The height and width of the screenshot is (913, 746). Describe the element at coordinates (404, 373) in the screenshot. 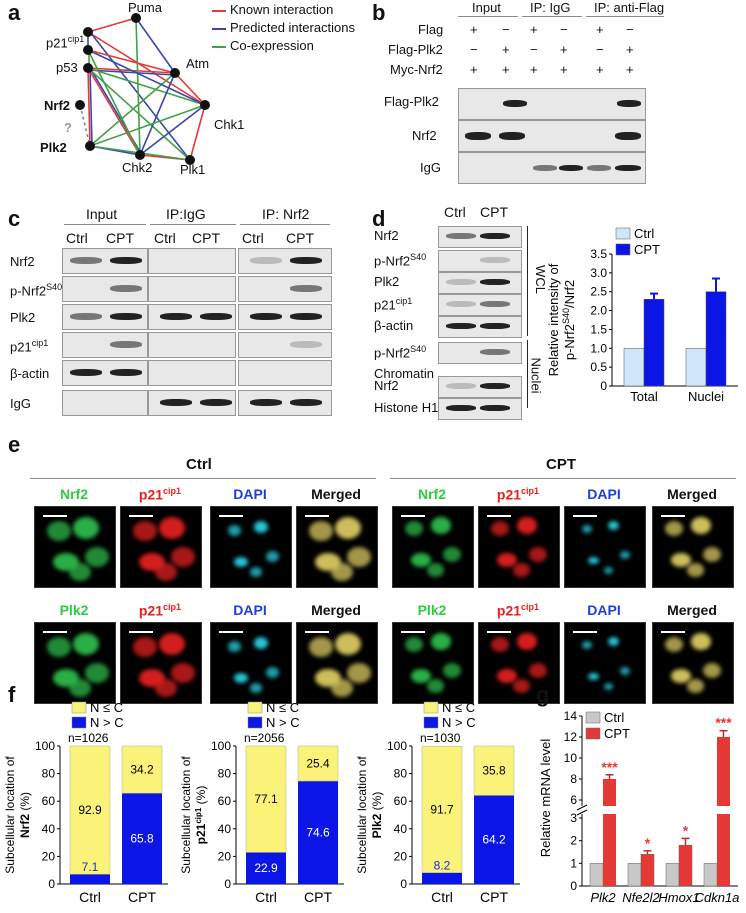

I see `d-blot-label-text: Chromatin` at that location.